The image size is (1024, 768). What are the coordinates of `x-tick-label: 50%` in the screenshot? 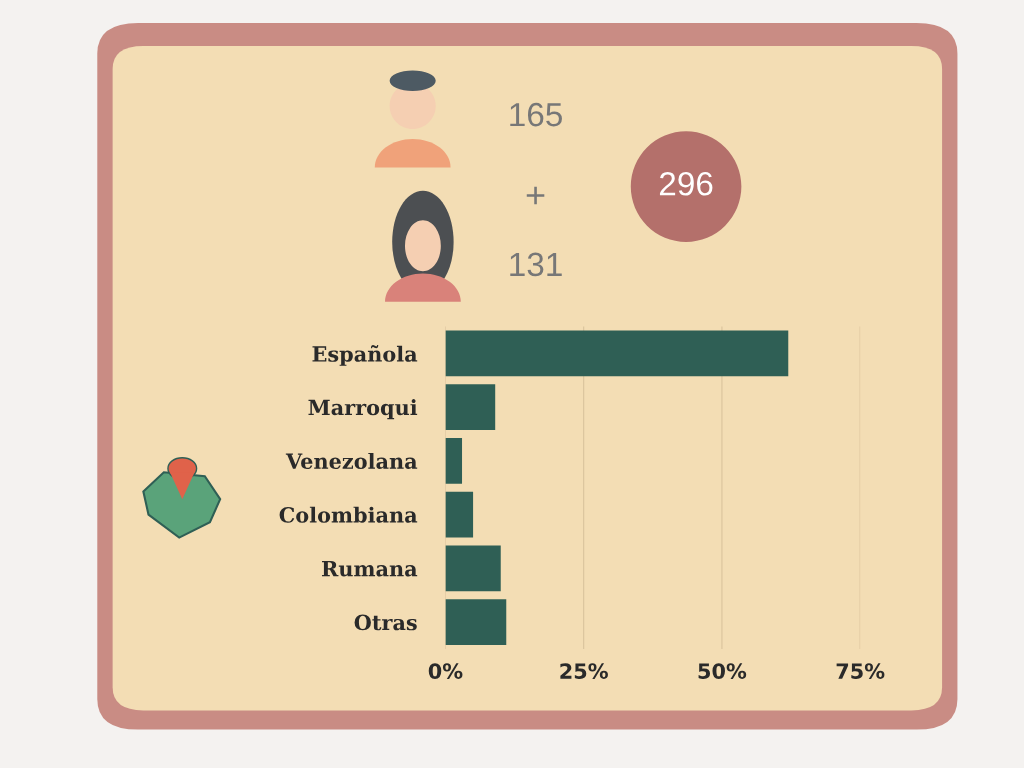 It's located at (722, 671).